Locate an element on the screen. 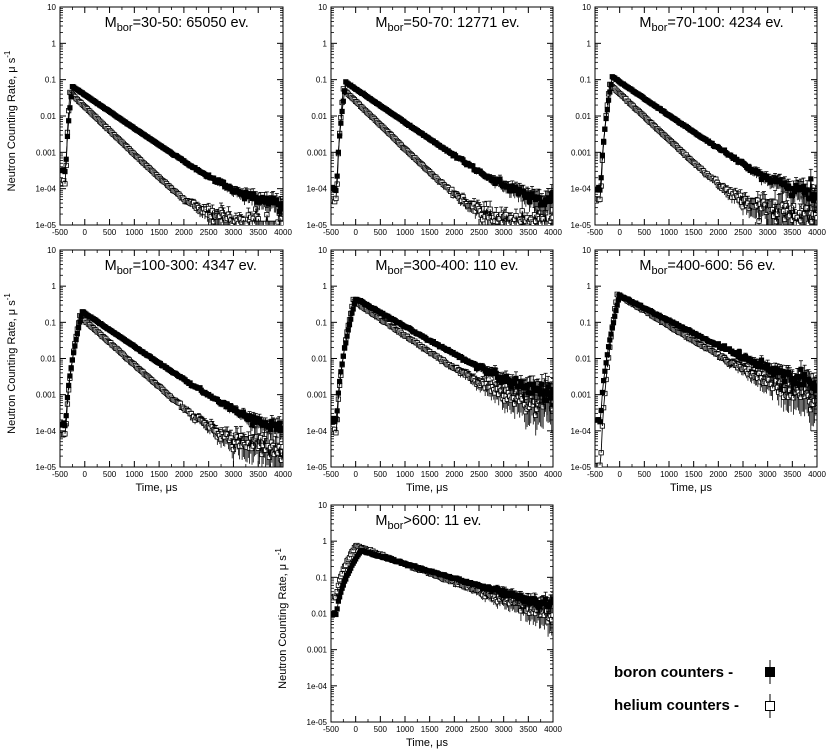 The image size is (831, 755). panel-title: Mbor=100-300: 4347 ev. is located at coordinates (181, 267).